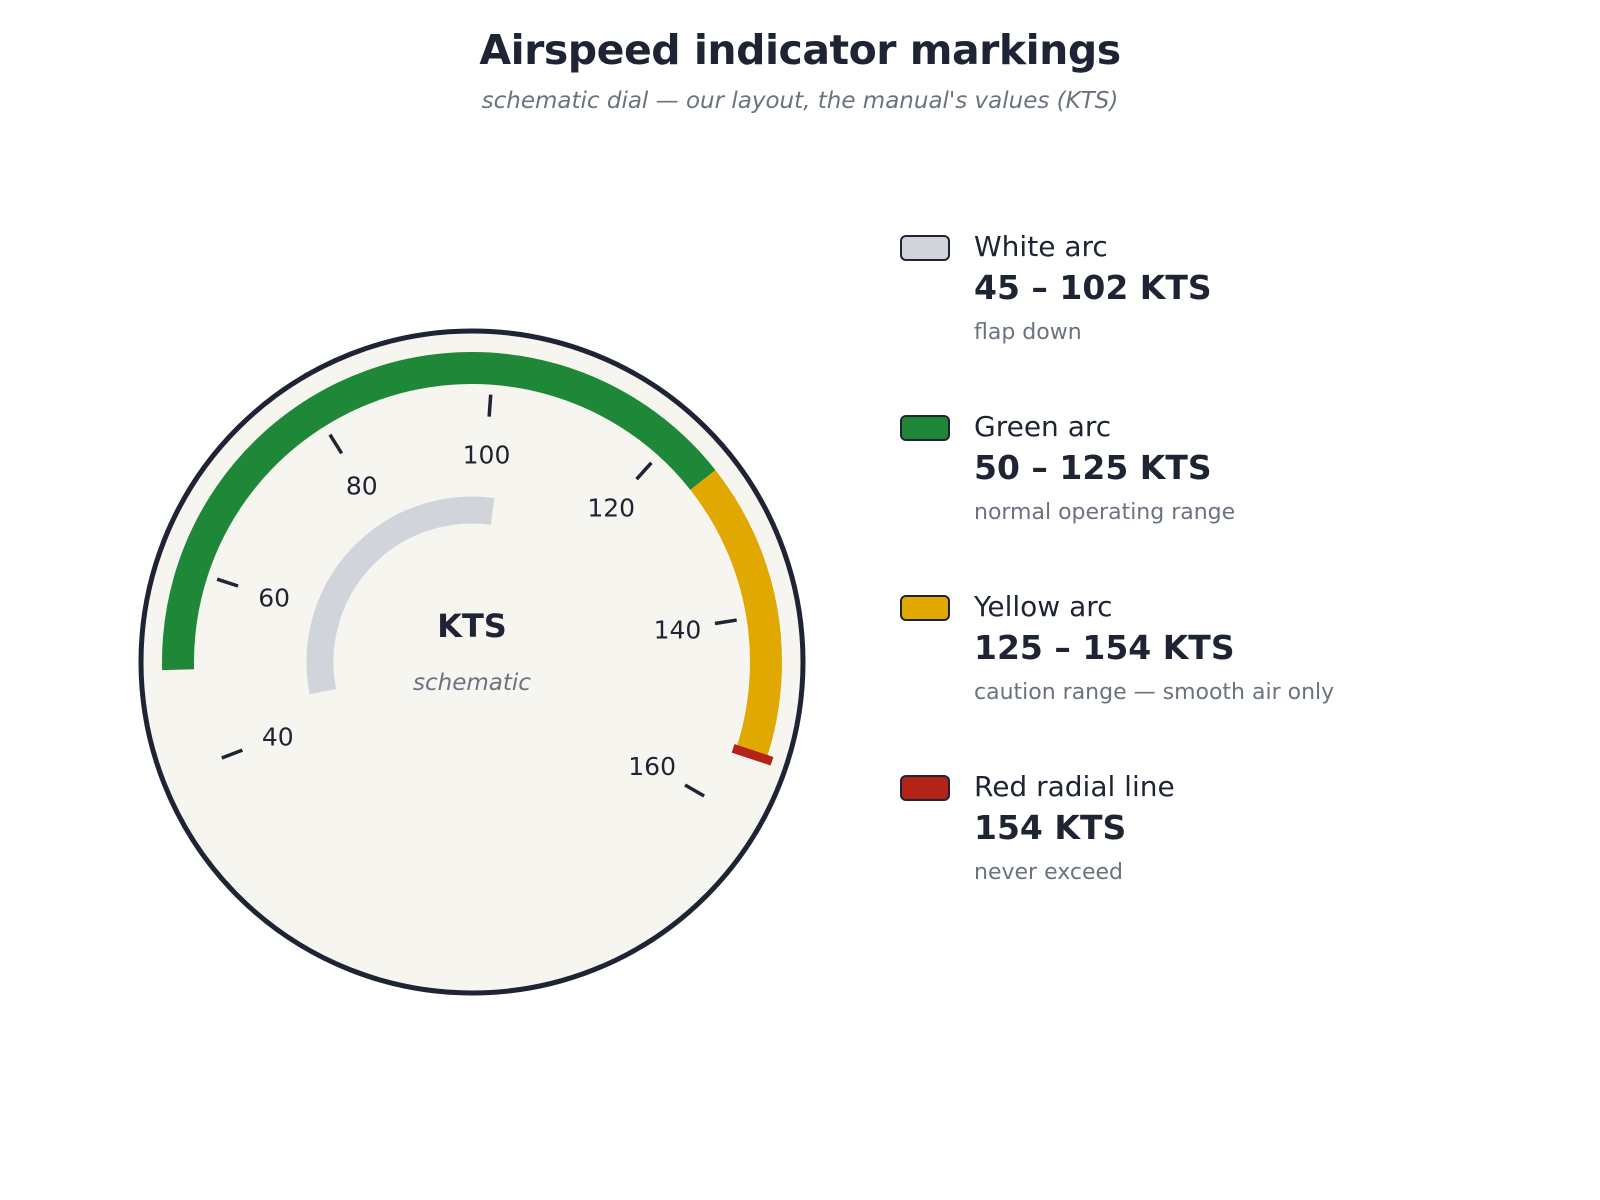  Describe the element at coordinates (278, 737) in the screenshot. I see `tick-label-40: 40` at that location.